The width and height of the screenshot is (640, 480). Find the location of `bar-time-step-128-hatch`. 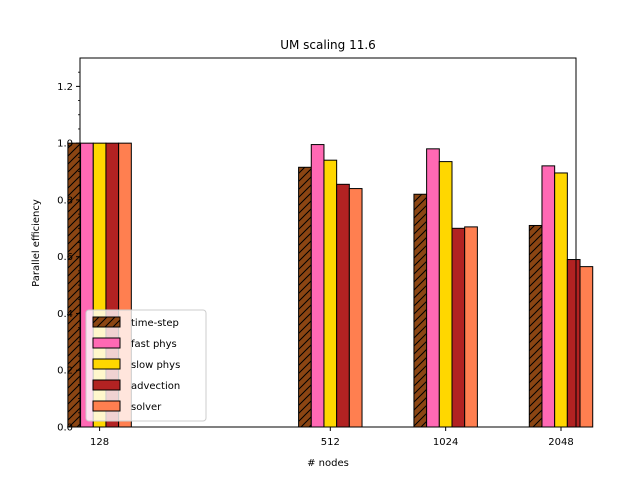

bar-time-step-128-hatch is located at coordinates (74, 285).